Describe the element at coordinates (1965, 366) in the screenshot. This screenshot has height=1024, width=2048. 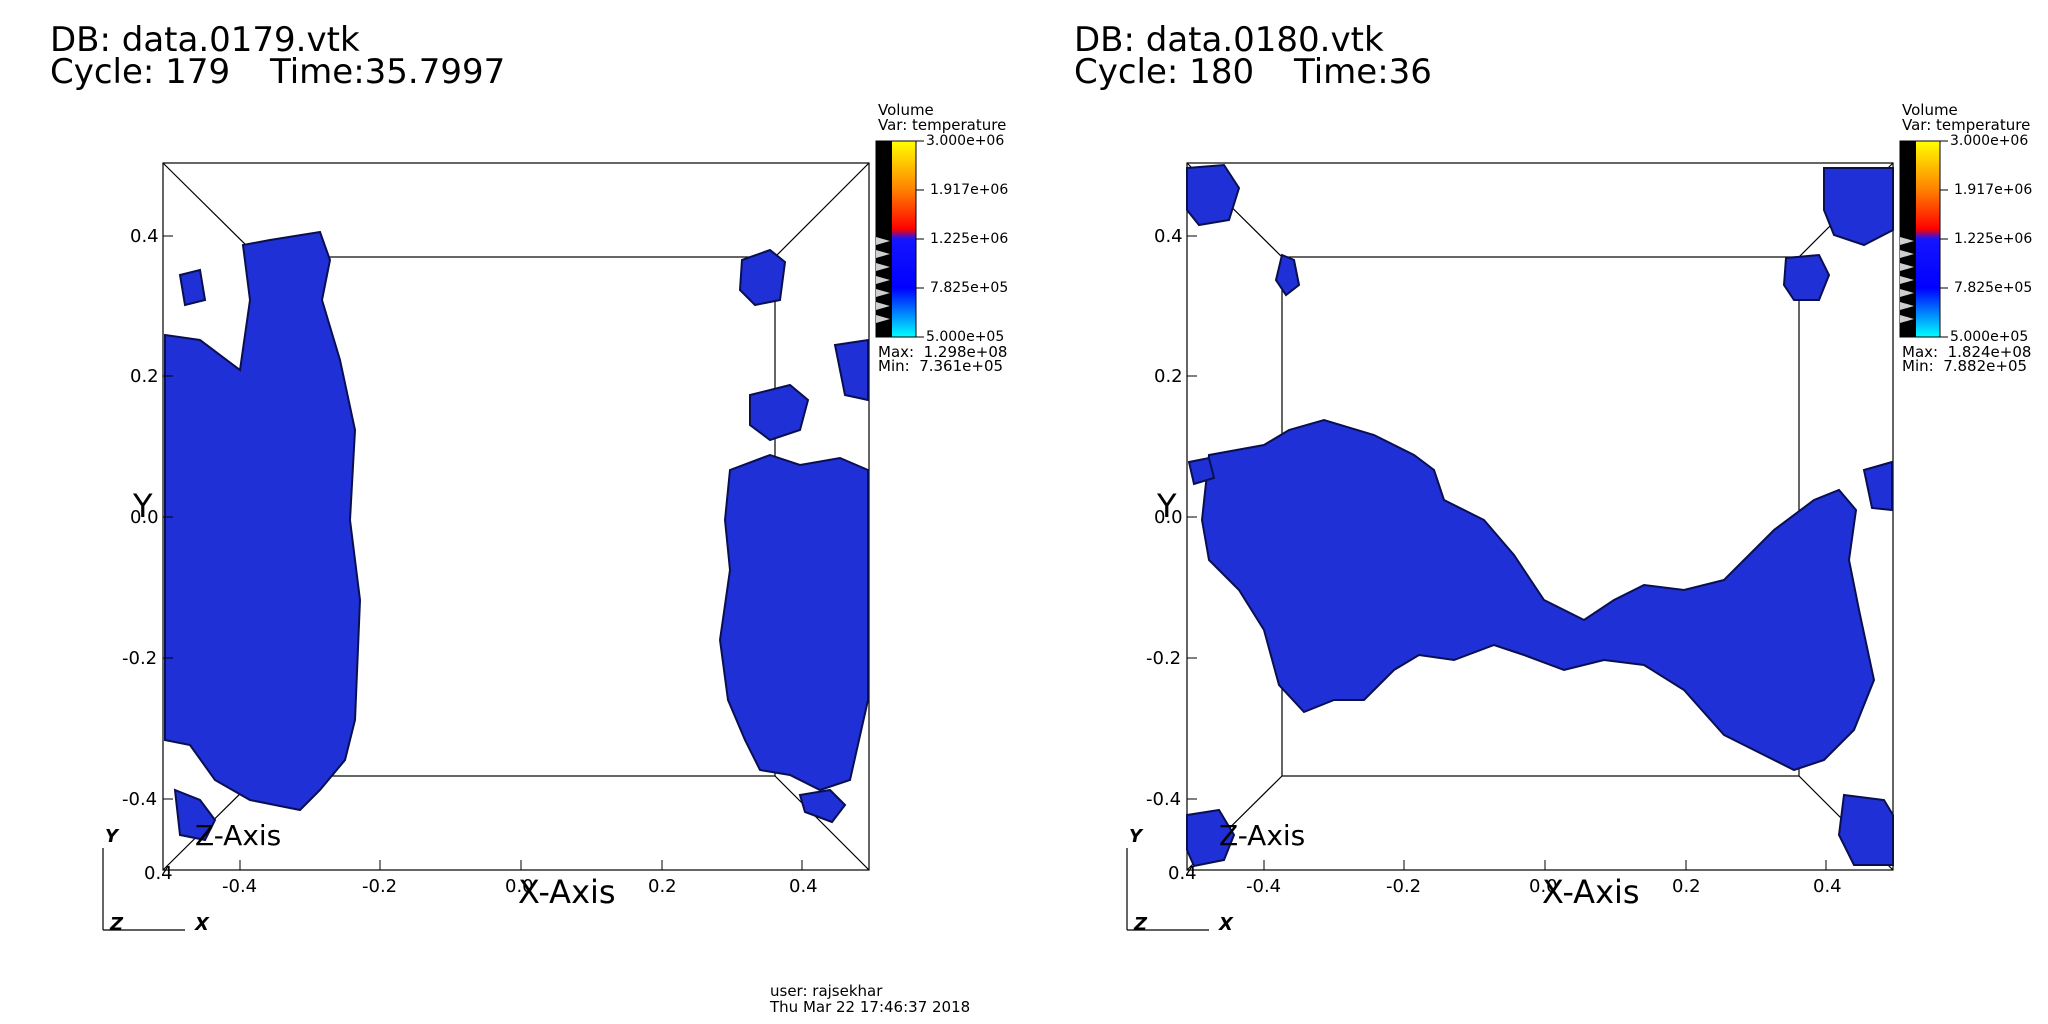
I see `legend-min: Min: 7.882e+05` at that location.